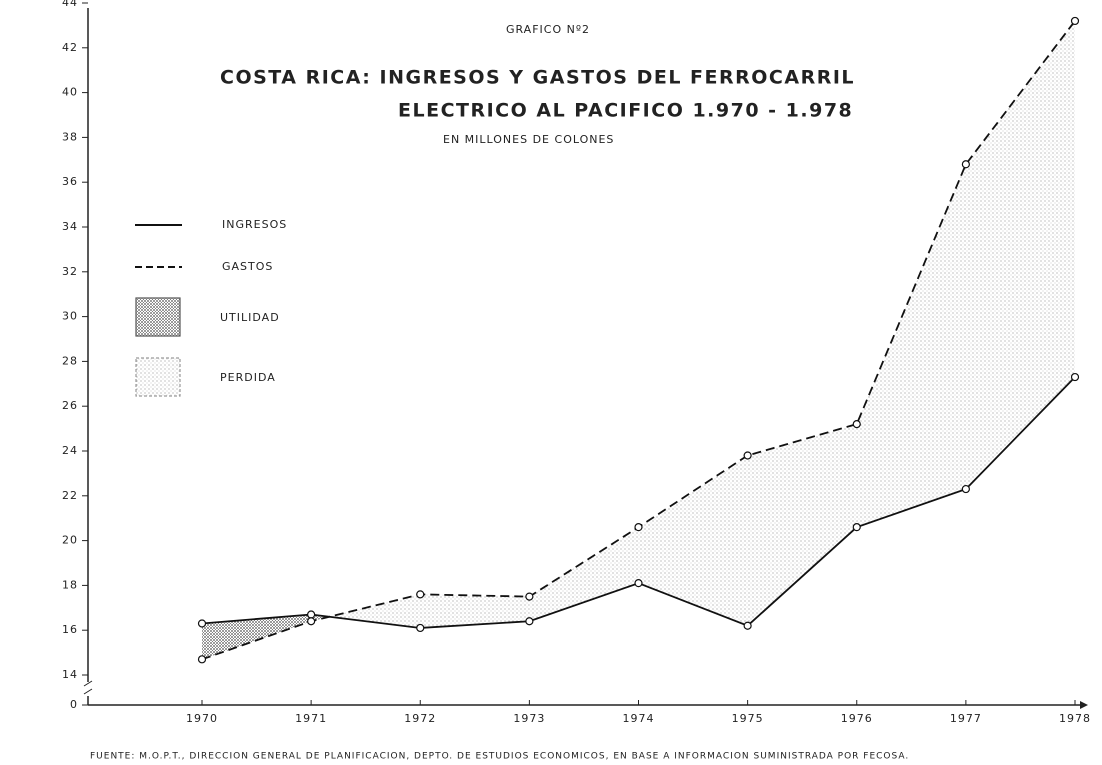 This screenshot has width=1102, height=765. Describe the element at coordinates (70, 4) in the screenshot. I see `y-tick-label: 44` at that location.